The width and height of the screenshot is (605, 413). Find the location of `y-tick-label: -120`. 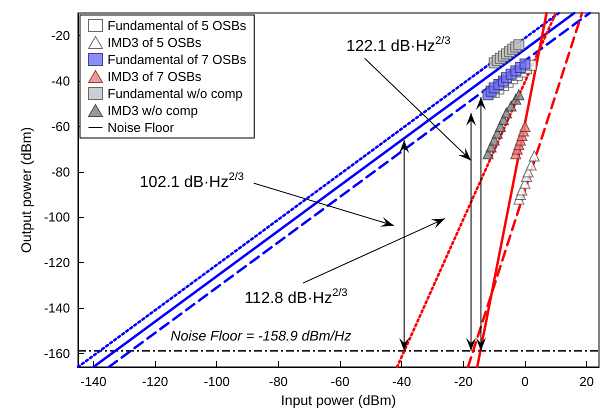

y-tick-label: -120 is located at coordinates (57, 262).